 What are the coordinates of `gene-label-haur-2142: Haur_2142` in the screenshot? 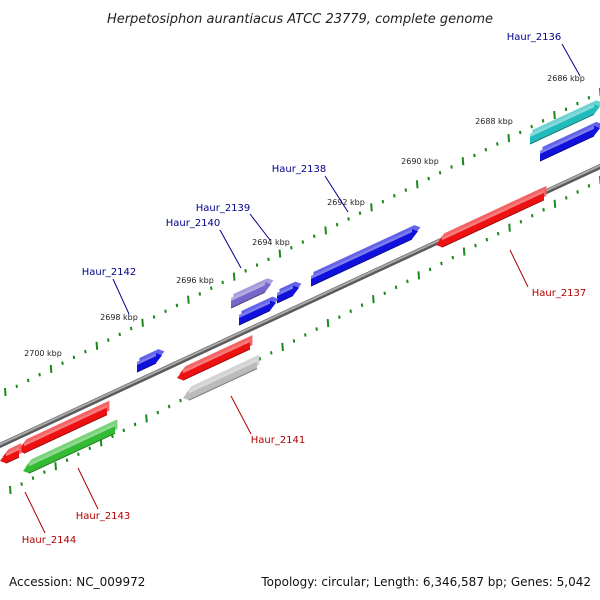 It's located at (109, 272).